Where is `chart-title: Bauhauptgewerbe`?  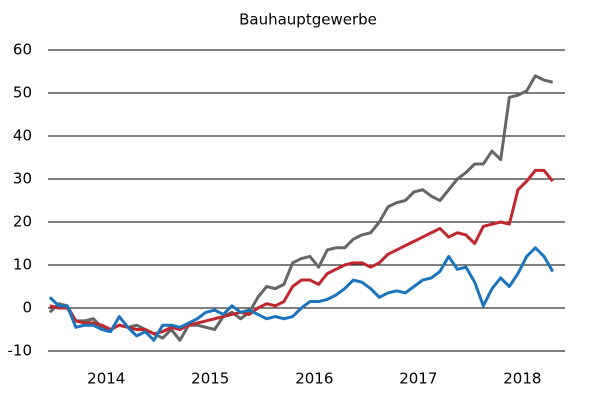
chart-title: Bauhauptgewerbe is located at coordinates (308, 20).